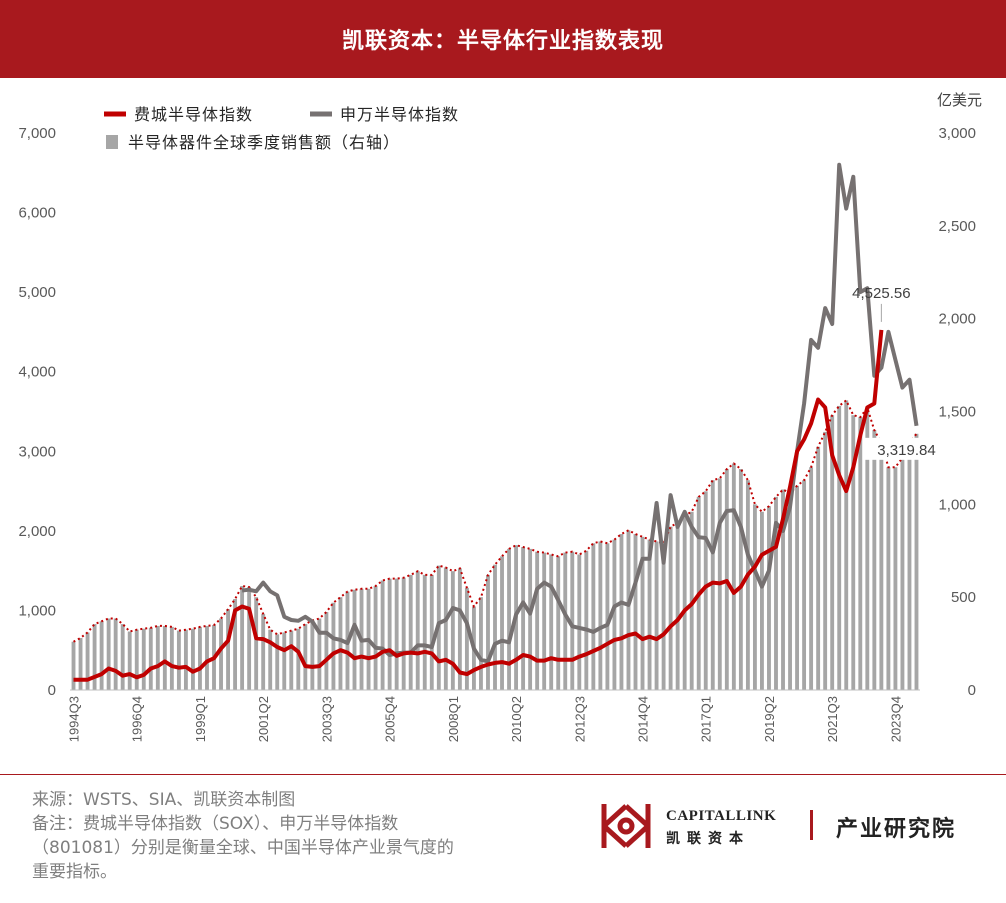 Image resolution: width=1006 pixels, height=903 pixels. Describe the element at coordinates (263, 719) in the screenshot. I see `x-axis-tick: 2001Q2` at that location.